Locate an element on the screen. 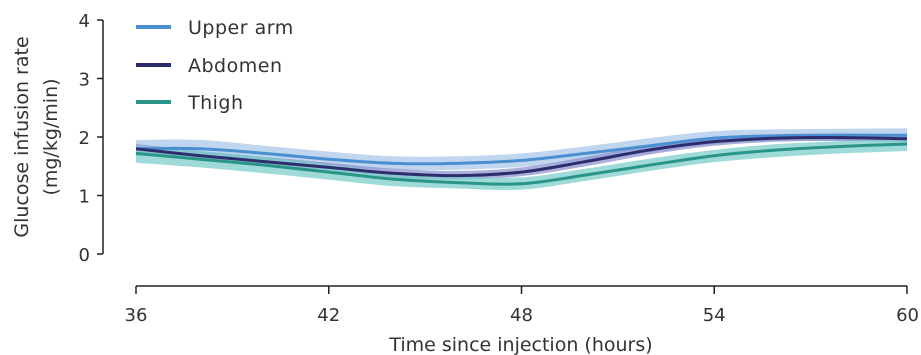 This screenshot has height=355, width=921. x-ticks: 36 42 48 54 60 is located at coordinates (522, 306).